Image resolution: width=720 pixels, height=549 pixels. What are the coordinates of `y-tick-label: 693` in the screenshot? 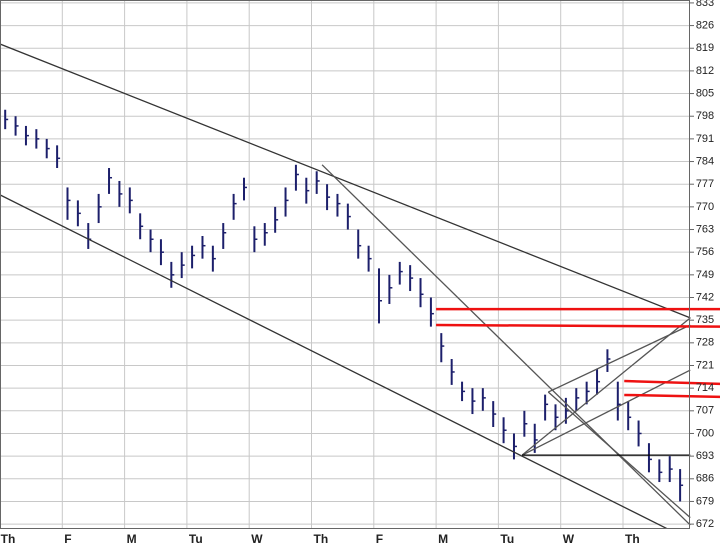 It's located at (705, 456).